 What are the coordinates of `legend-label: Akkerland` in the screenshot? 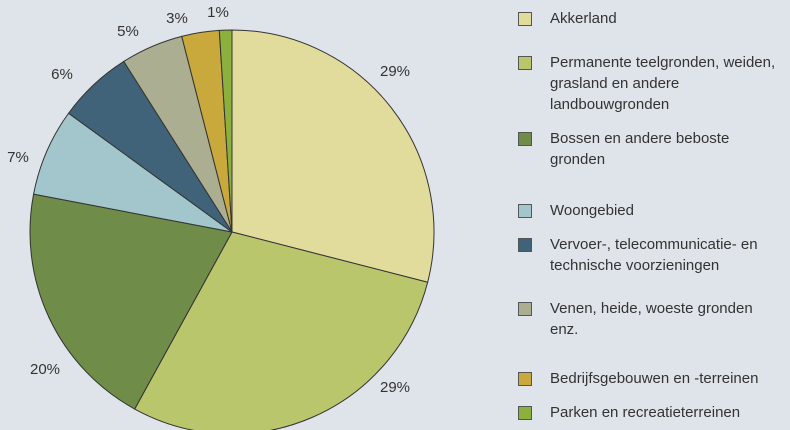 It's located at (583, 18).